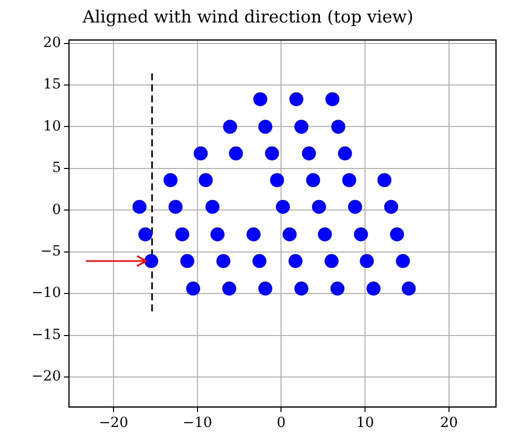  I want to click on x-tick-label: 20, so click(449, 423).